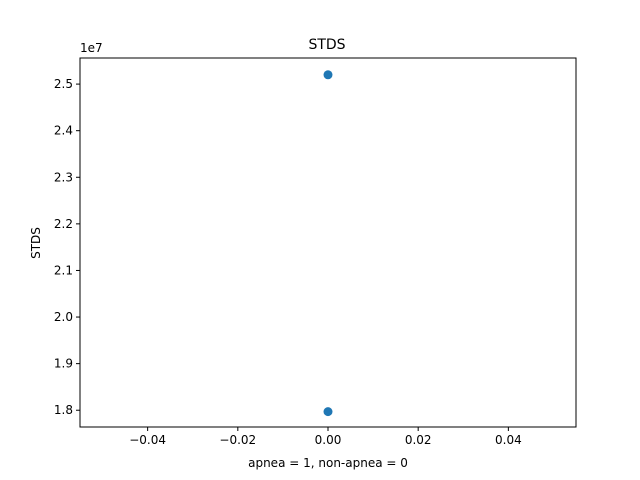 The height and width of the screenshot is (480, 640). I want to click on y-tick-label: 2.5, so click(63, 84).